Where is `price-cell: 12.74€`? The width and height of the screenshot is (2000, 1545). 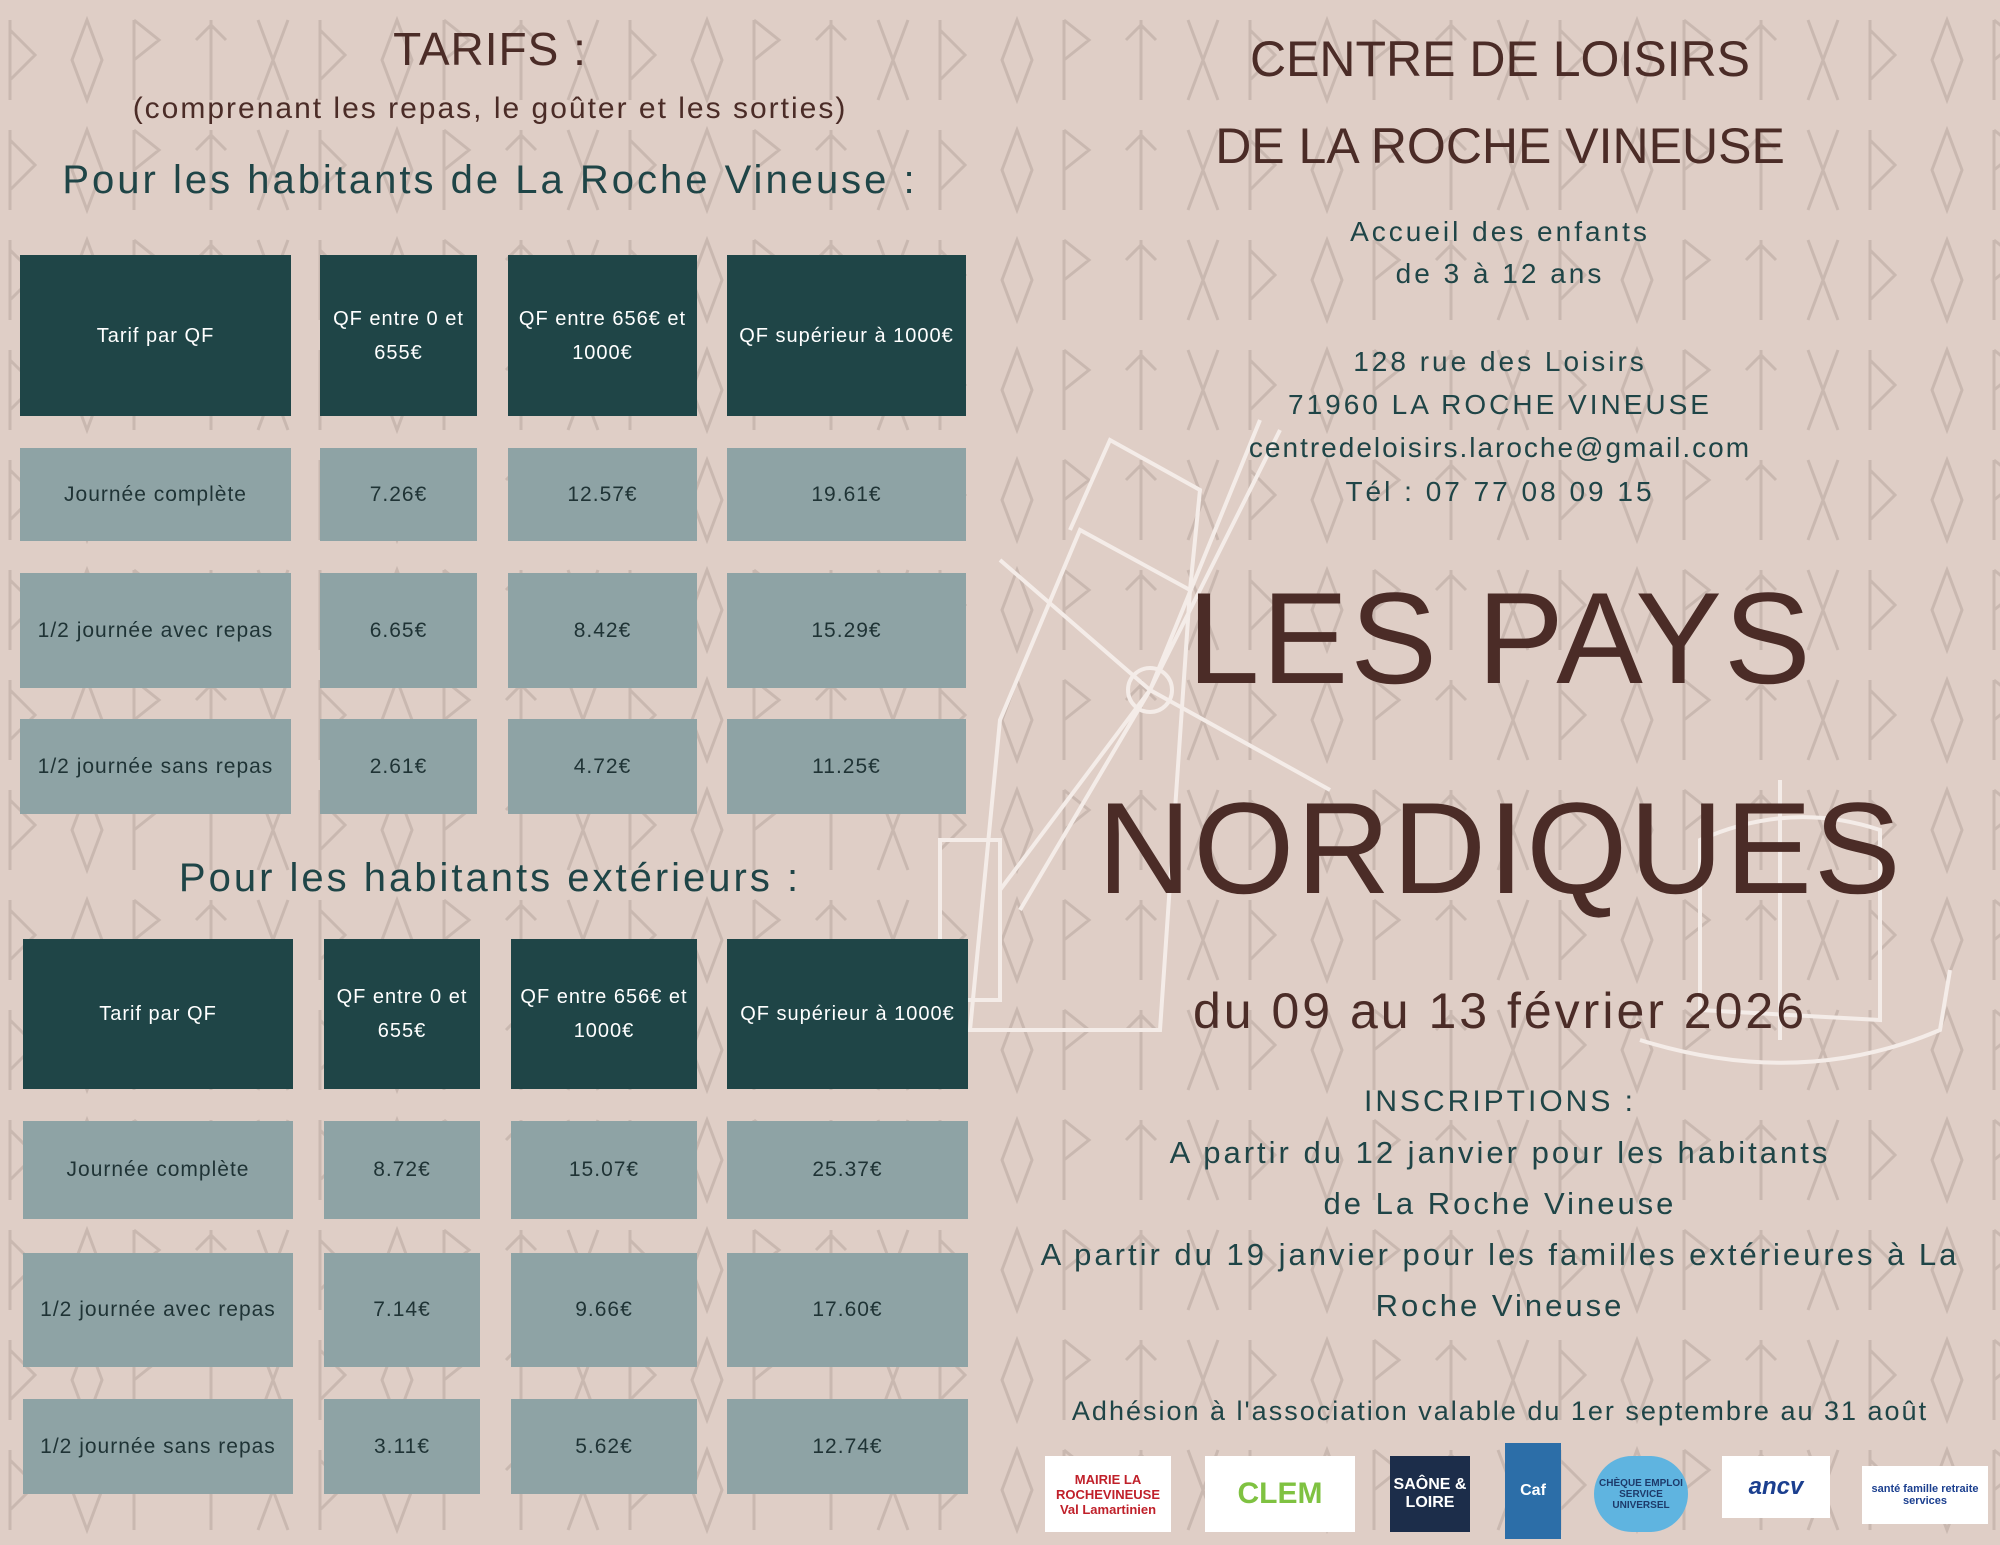 price-cell: 12.74€ is located at coordinates (847, 1446).